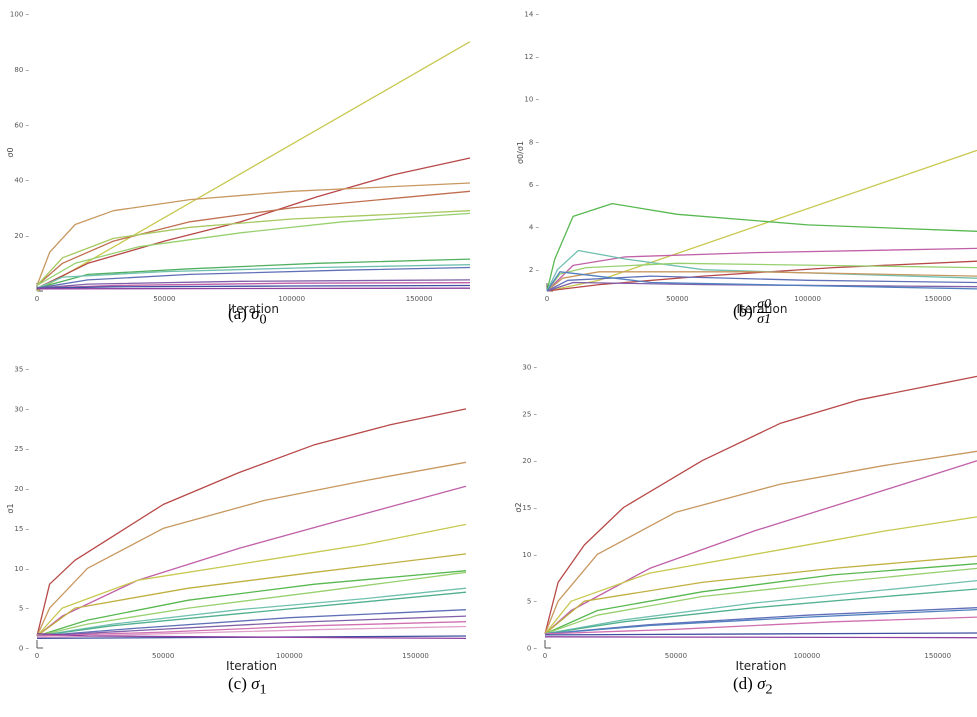 The width and height of the screenshot is (977, 717). I want to click on y-tick-label: 12 –, so click(531, 57).